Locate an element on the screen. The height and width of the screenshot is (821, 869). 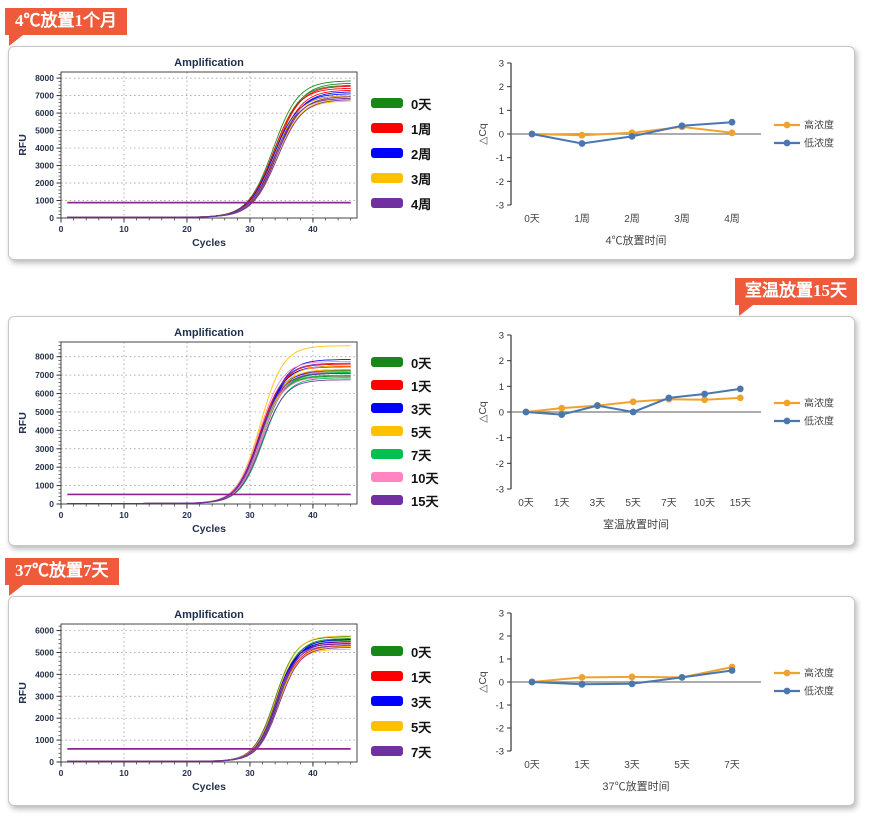
dcq-category-label: 1天 is located at coordinates (562, 503).